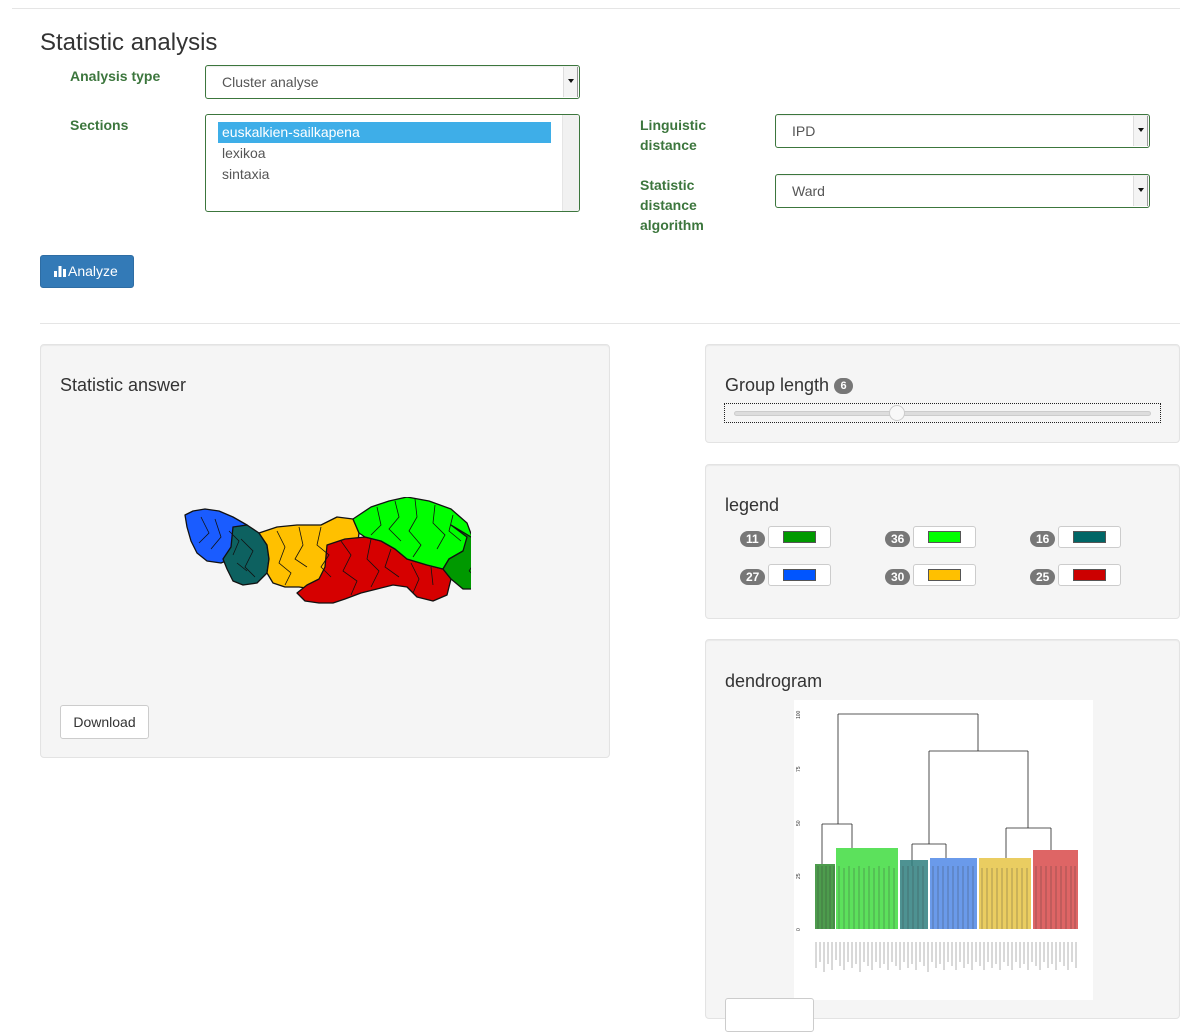 The image size is (1201, 1032). I want to click on legend-panel: legend 11 36 16 27 30 25, so click(942, 541).